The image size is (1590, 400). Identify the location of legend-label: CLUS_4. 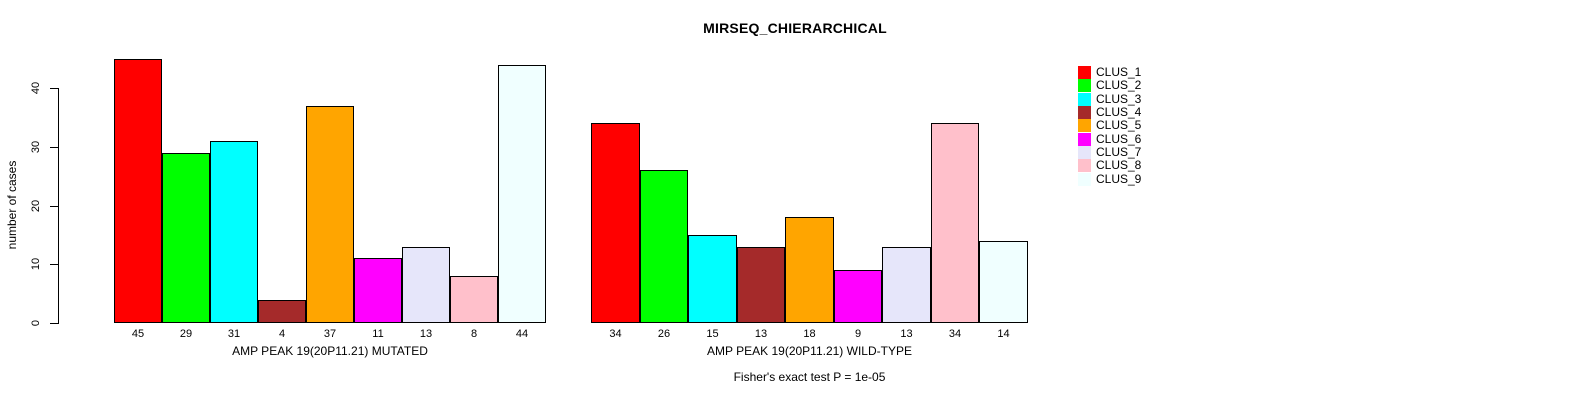
(1119, 112).